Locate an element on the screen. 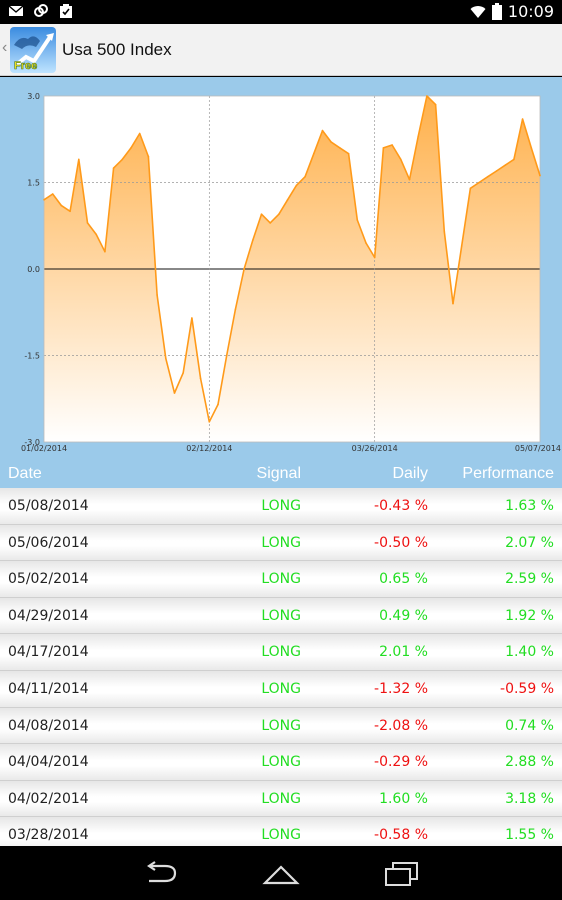 Image resolution: width=562 pixels, height=900 pixels. y-tick-label: 3.0 is located at coordinates (33, 96).